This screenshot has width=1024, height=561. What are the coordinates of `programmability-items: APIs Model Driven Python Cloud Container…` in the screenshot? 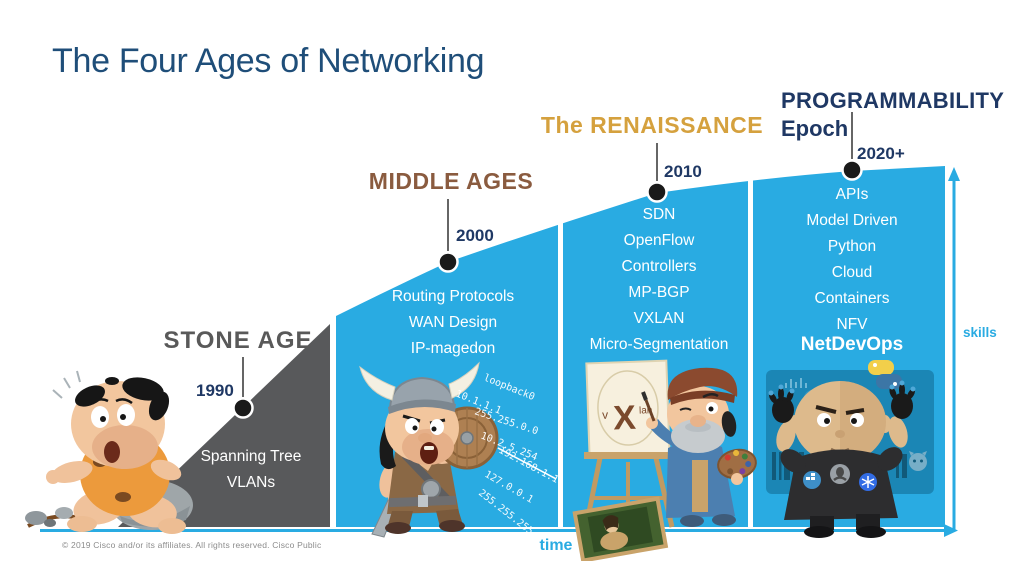 It's located at (851, 260).